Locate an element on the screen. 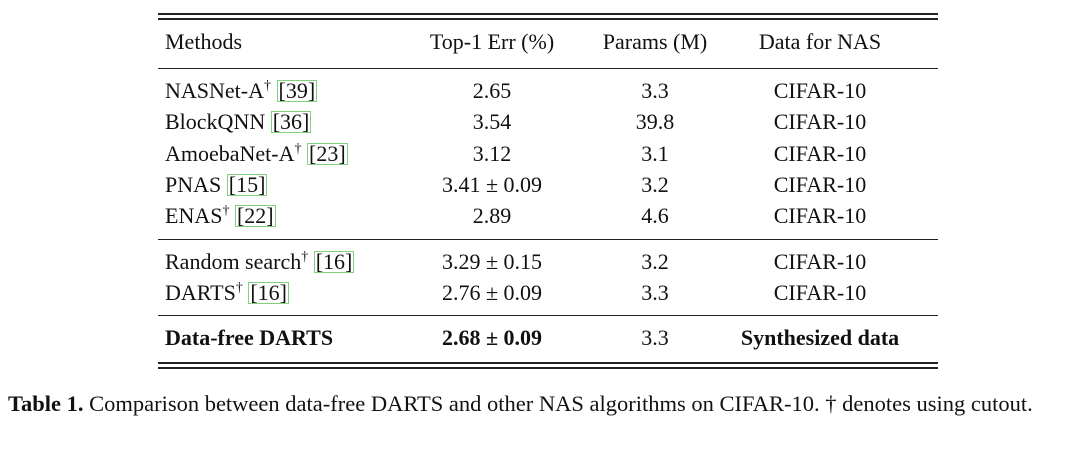 The height and width of the screenshot is (456, 1080). header-cell: Params (M) is located at coordinates (655, 41).